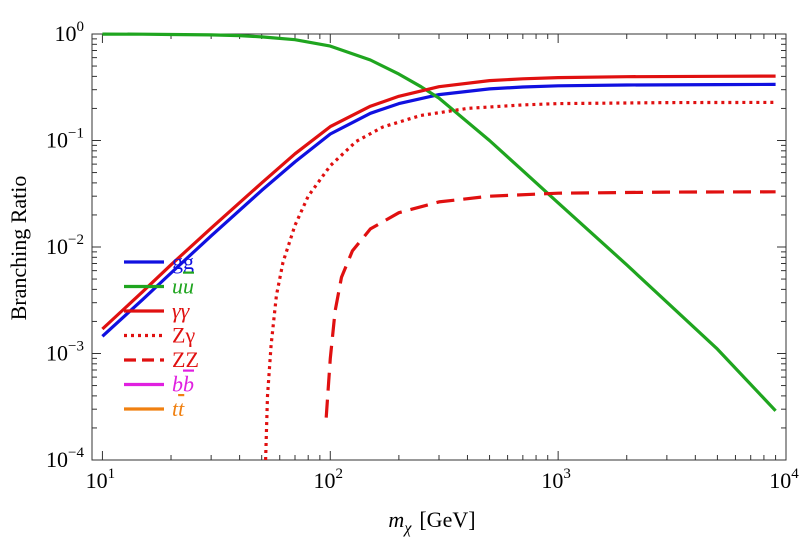 The height and width of the screenshot is (537, 800). I want to click on x-tick-label: 10³, so click(556, 479).